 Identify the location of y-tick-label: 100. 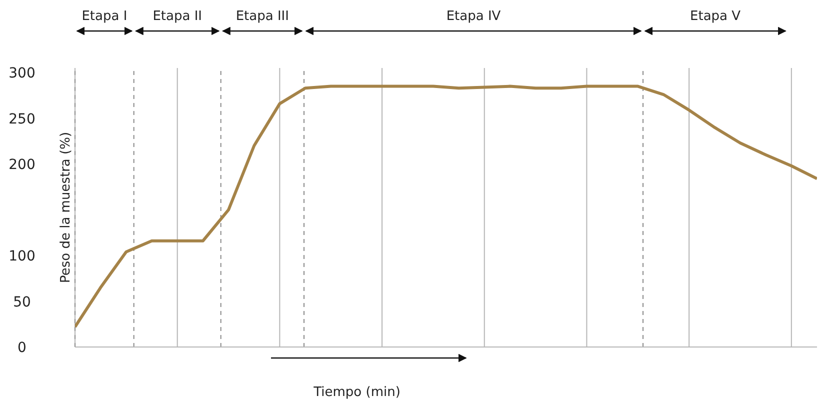
(22, 256).